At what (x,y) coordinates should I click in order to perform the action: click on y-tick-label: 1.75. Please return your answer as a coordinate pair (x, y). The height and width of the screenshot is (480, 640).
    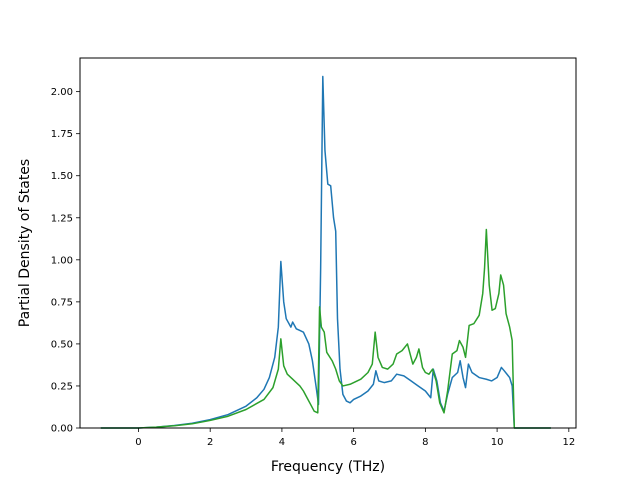
    Looking at the image, I should click on (62, 134).